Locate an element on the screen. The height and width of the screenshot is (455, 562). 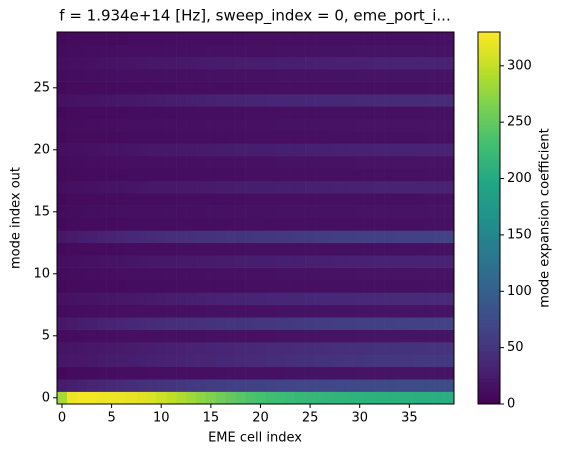
colorbar-tick-label: 0 is located at coordinates (511, 404).